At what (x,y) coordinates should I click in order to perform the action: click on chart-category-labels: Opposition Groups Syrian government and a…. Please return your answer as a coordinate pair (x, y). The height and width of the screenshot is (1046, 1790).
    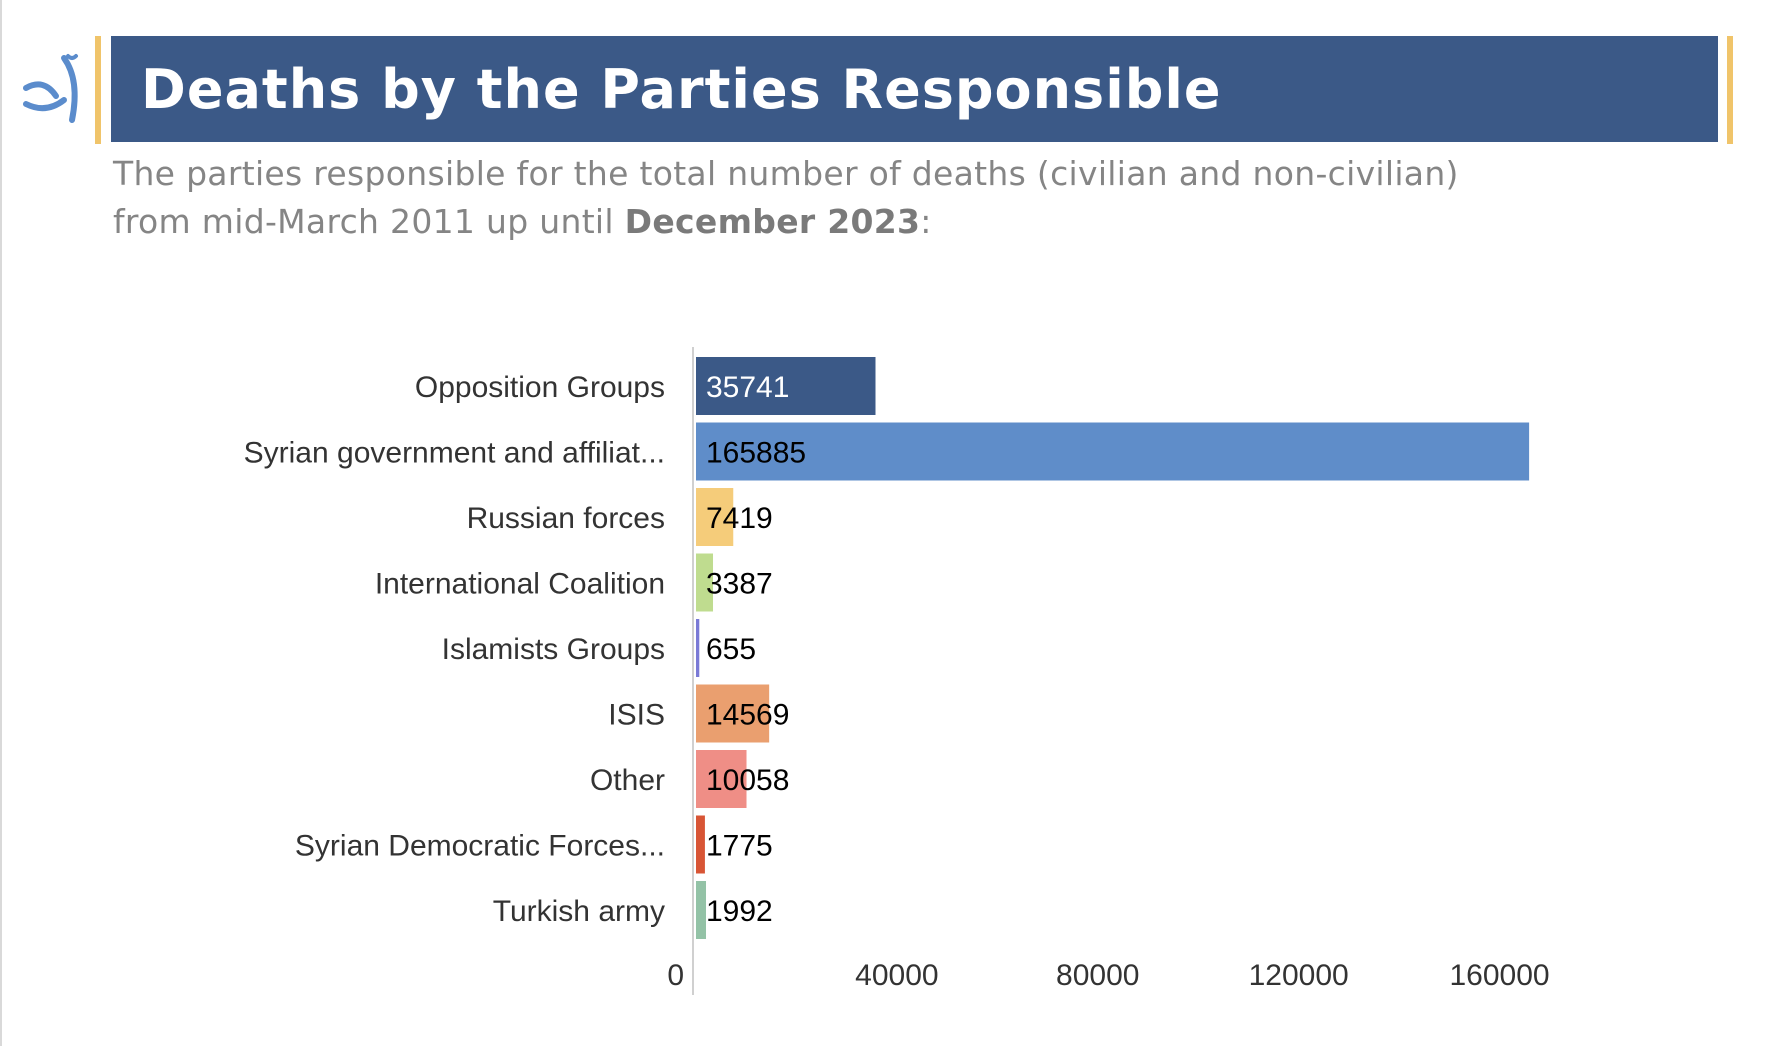
    Looking at the image, I should click on (454, 649).